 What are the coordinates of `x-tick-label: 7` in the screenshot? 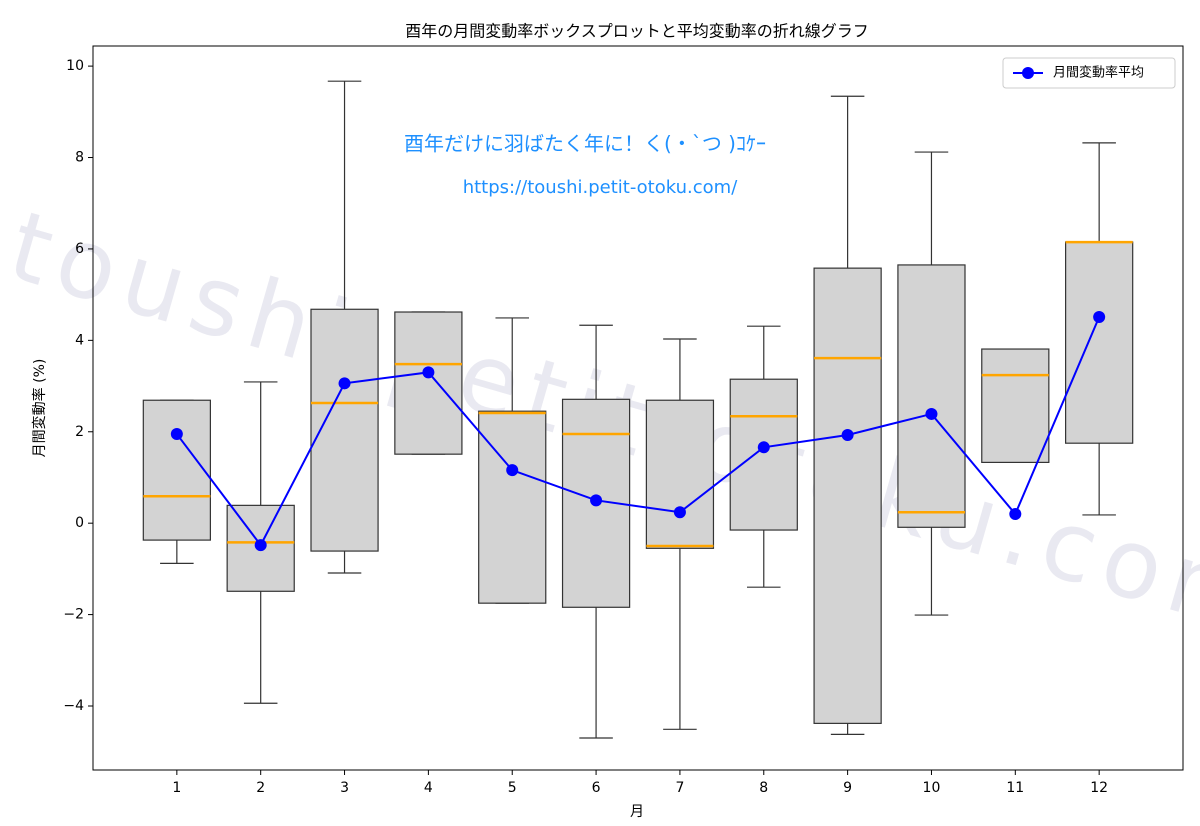 It's located at (679, 788).